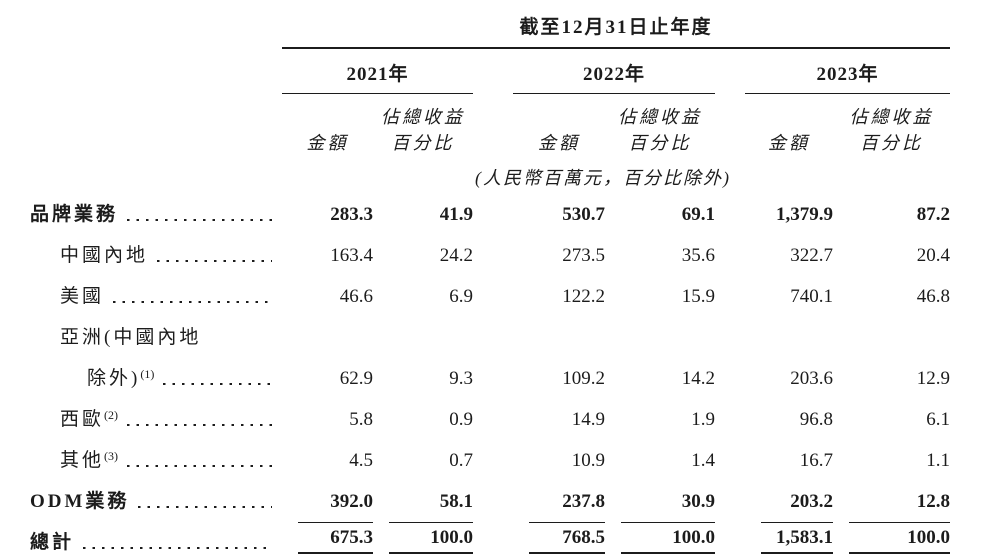 Image resolution: width=990 pixels, height=554 pixels. I want to click on cell-amount-2023: 1,379.9, so click(804, 215).